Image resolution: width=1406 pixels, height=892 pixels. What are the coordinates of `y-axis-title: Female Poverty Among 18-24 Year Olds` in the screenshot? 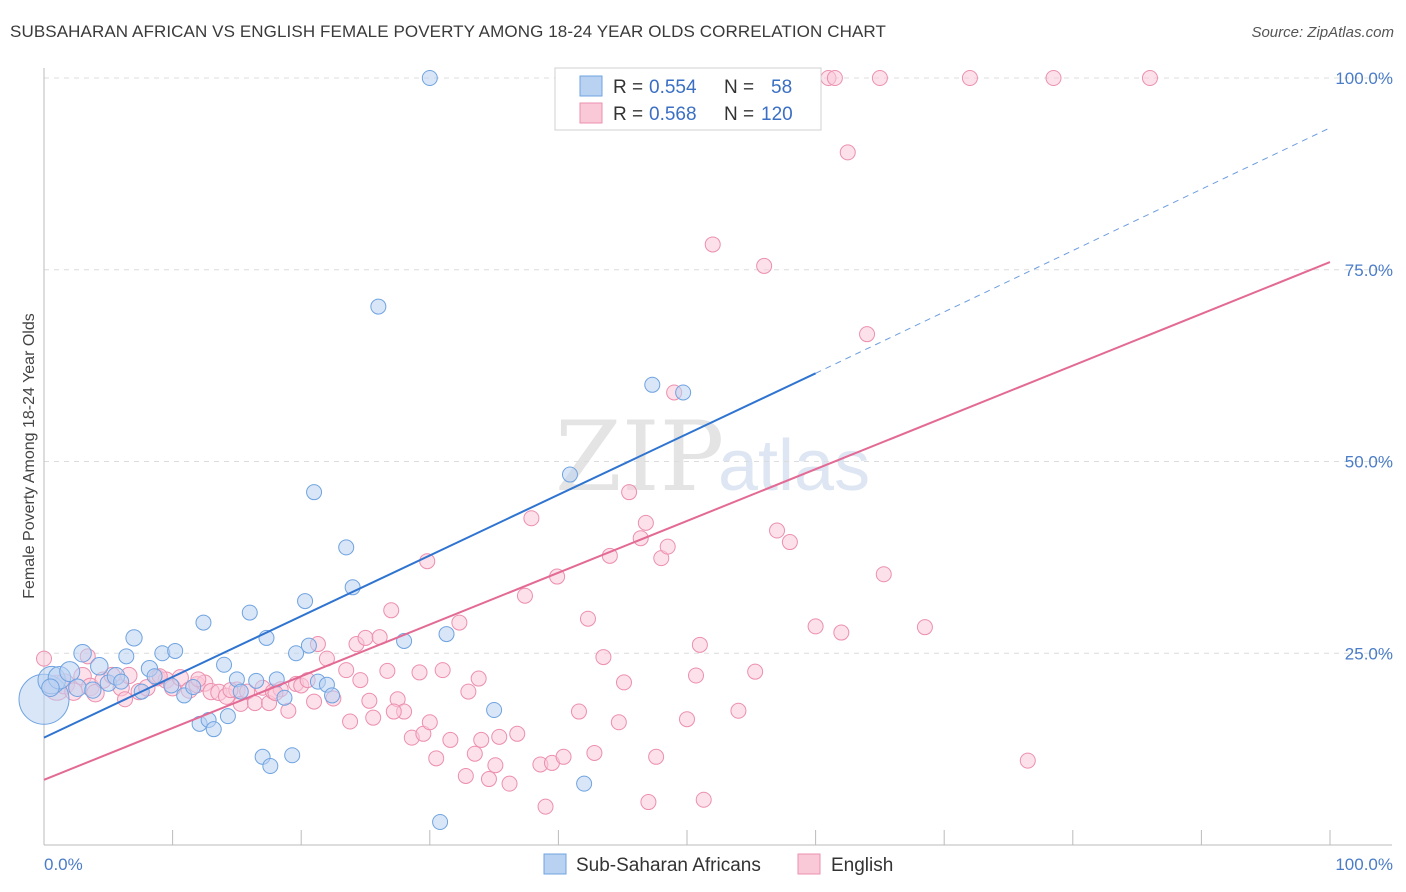 It's located at (29, 456).